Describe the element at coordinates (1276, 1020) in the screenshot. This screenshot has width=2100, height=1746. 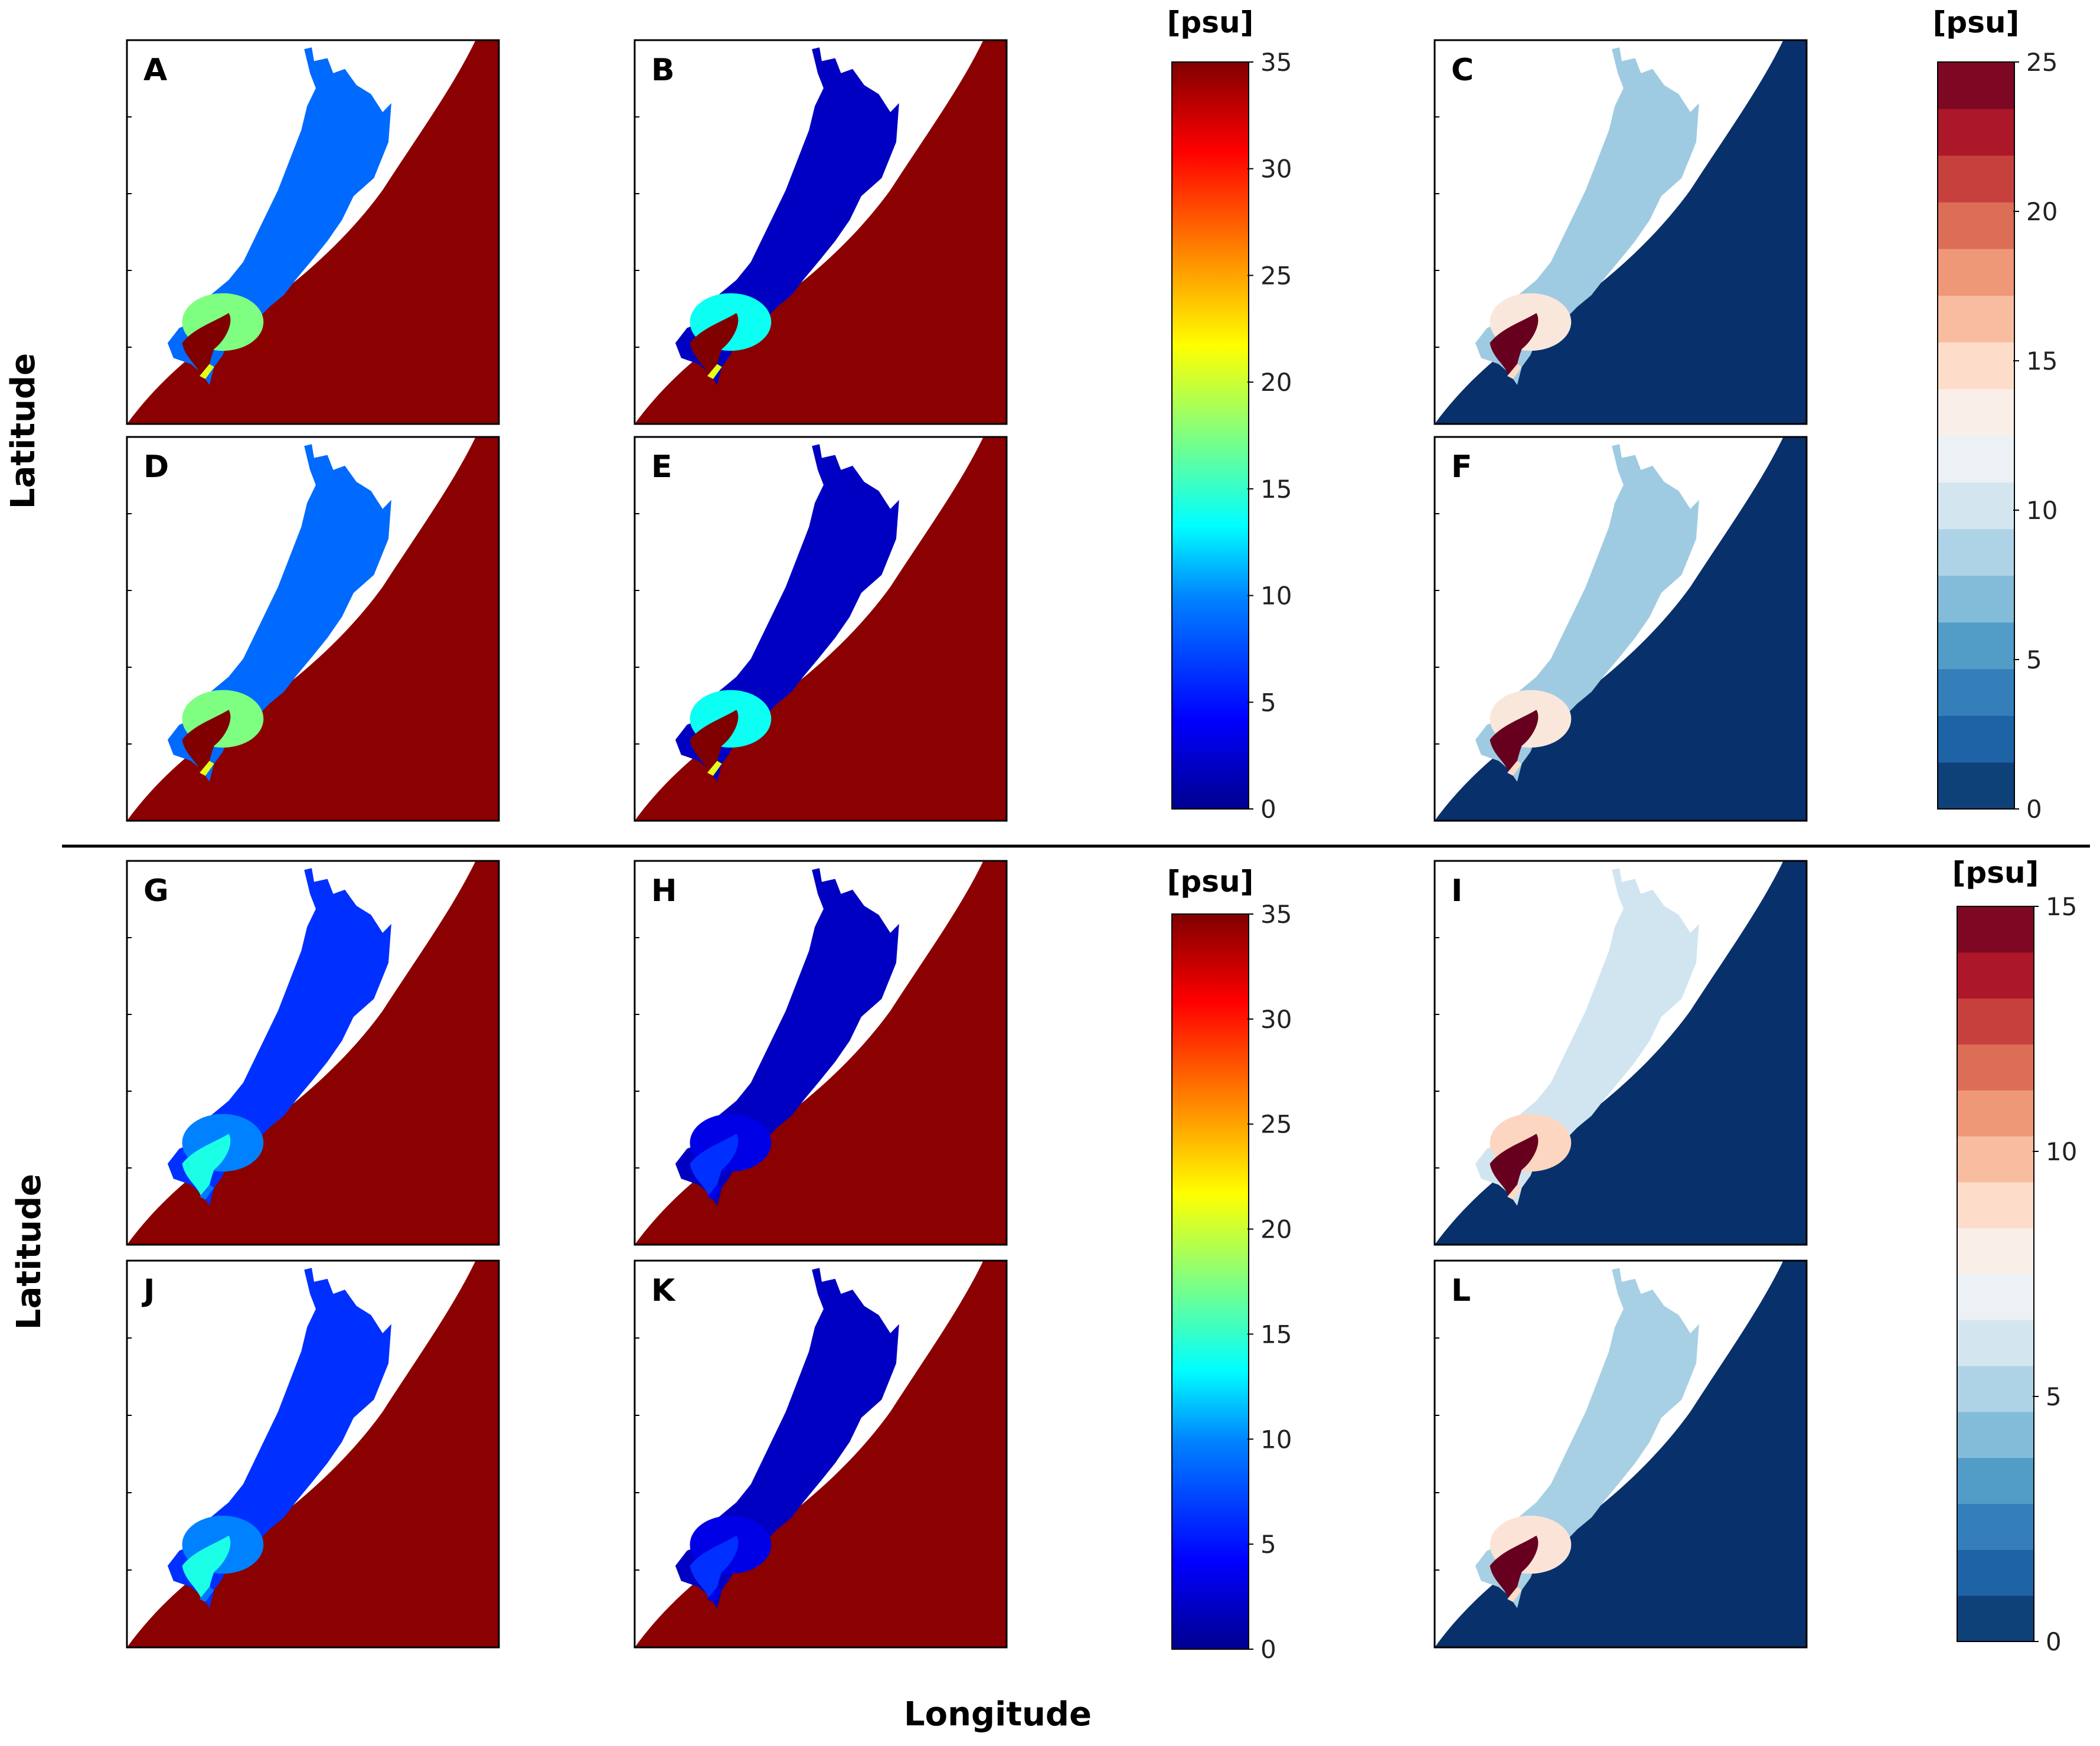
I see `colorbar-tick-label: 30` at that location.